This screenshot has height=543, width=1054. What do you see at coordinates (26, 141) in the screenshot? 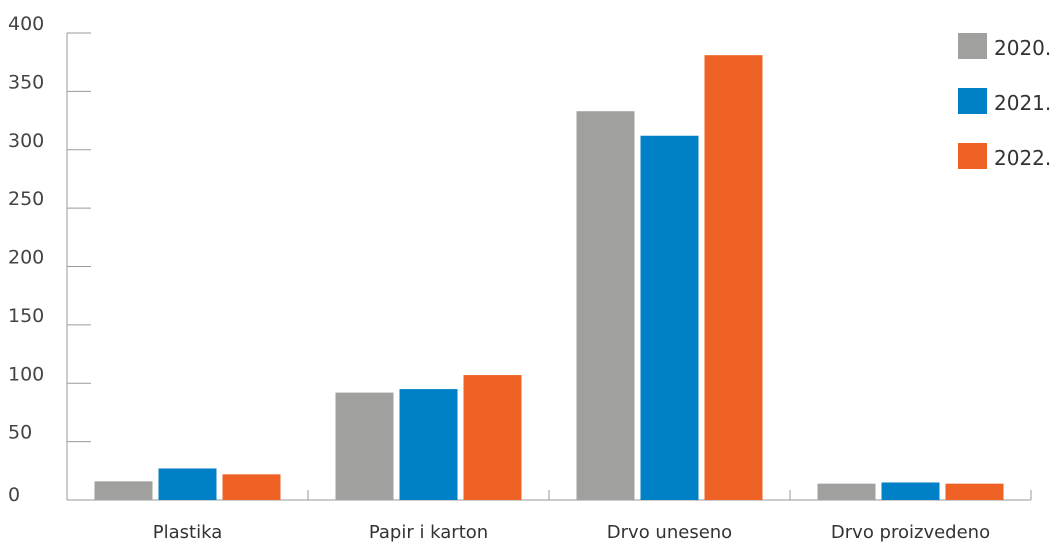
I see `y-tick-label: 300` at bounding box center [26, 141].